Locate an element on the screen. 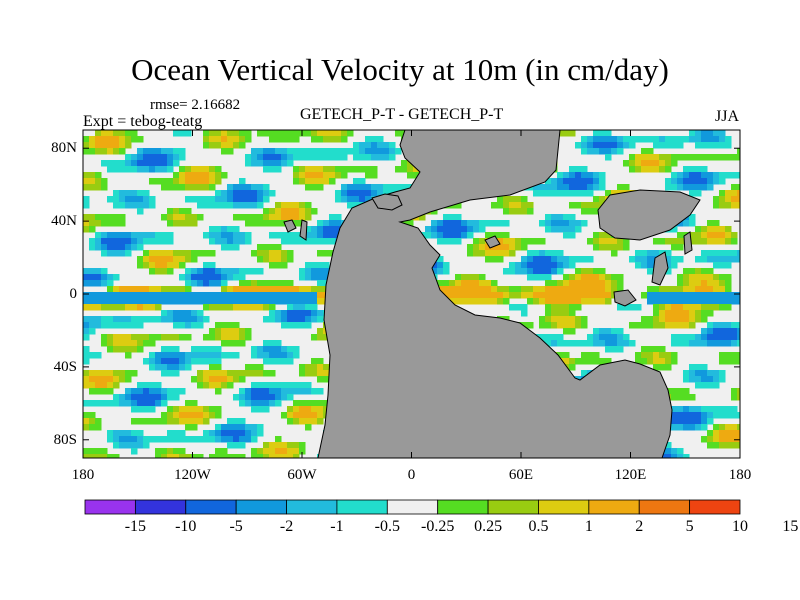 Image resolution: width=800 pixels, height=600 pixels. x-tick-label-60w: 60W is located at coordinates (302, 475).